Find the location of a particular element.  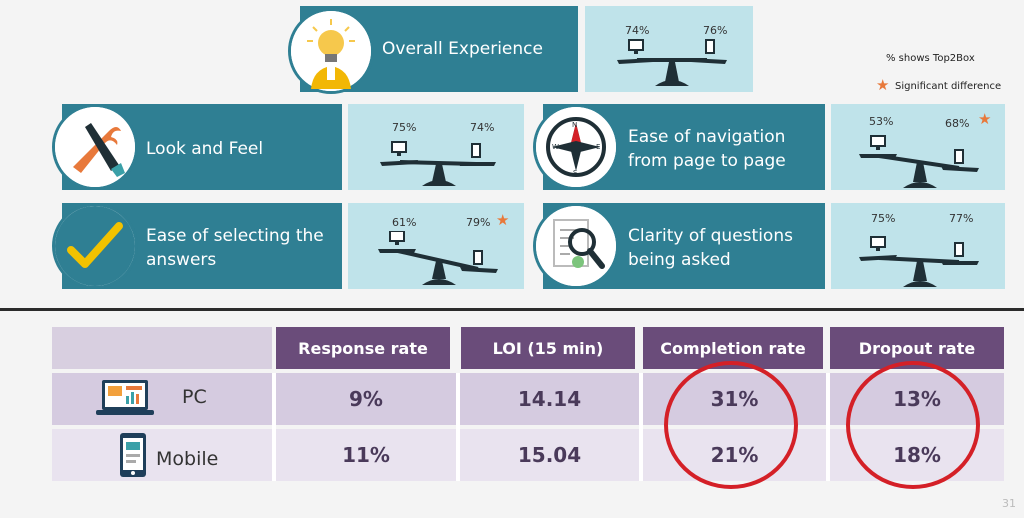

svg-text: E is located at coordinates (598, 147).